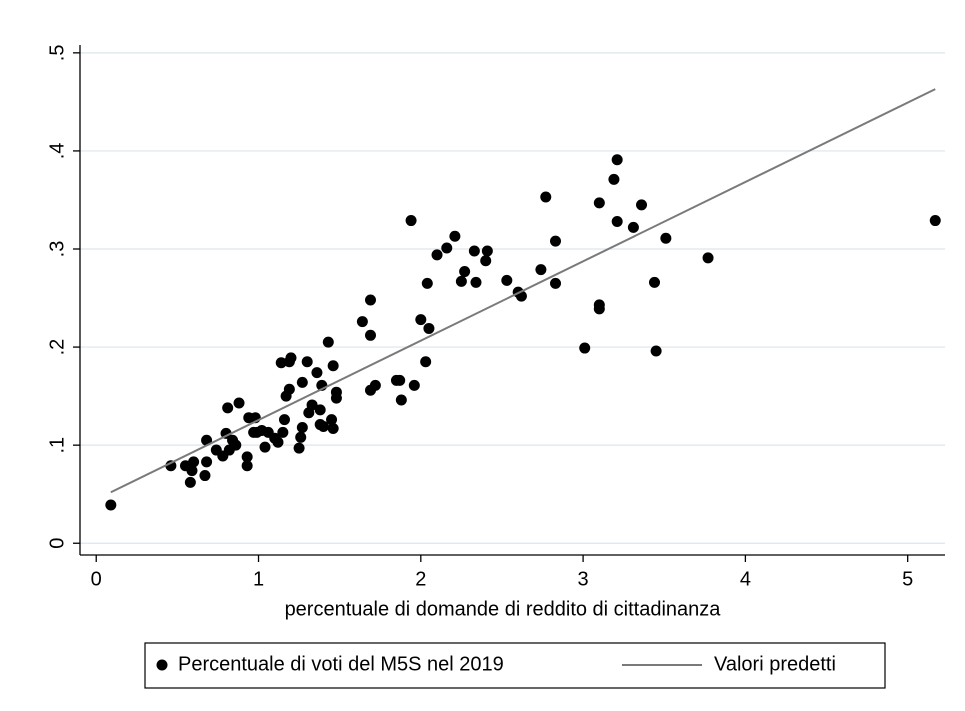 This screenshot has width=965, height=711. I want to click on legend-label: Percentuale di voti del M5S nel 2019, so click(341, 664).